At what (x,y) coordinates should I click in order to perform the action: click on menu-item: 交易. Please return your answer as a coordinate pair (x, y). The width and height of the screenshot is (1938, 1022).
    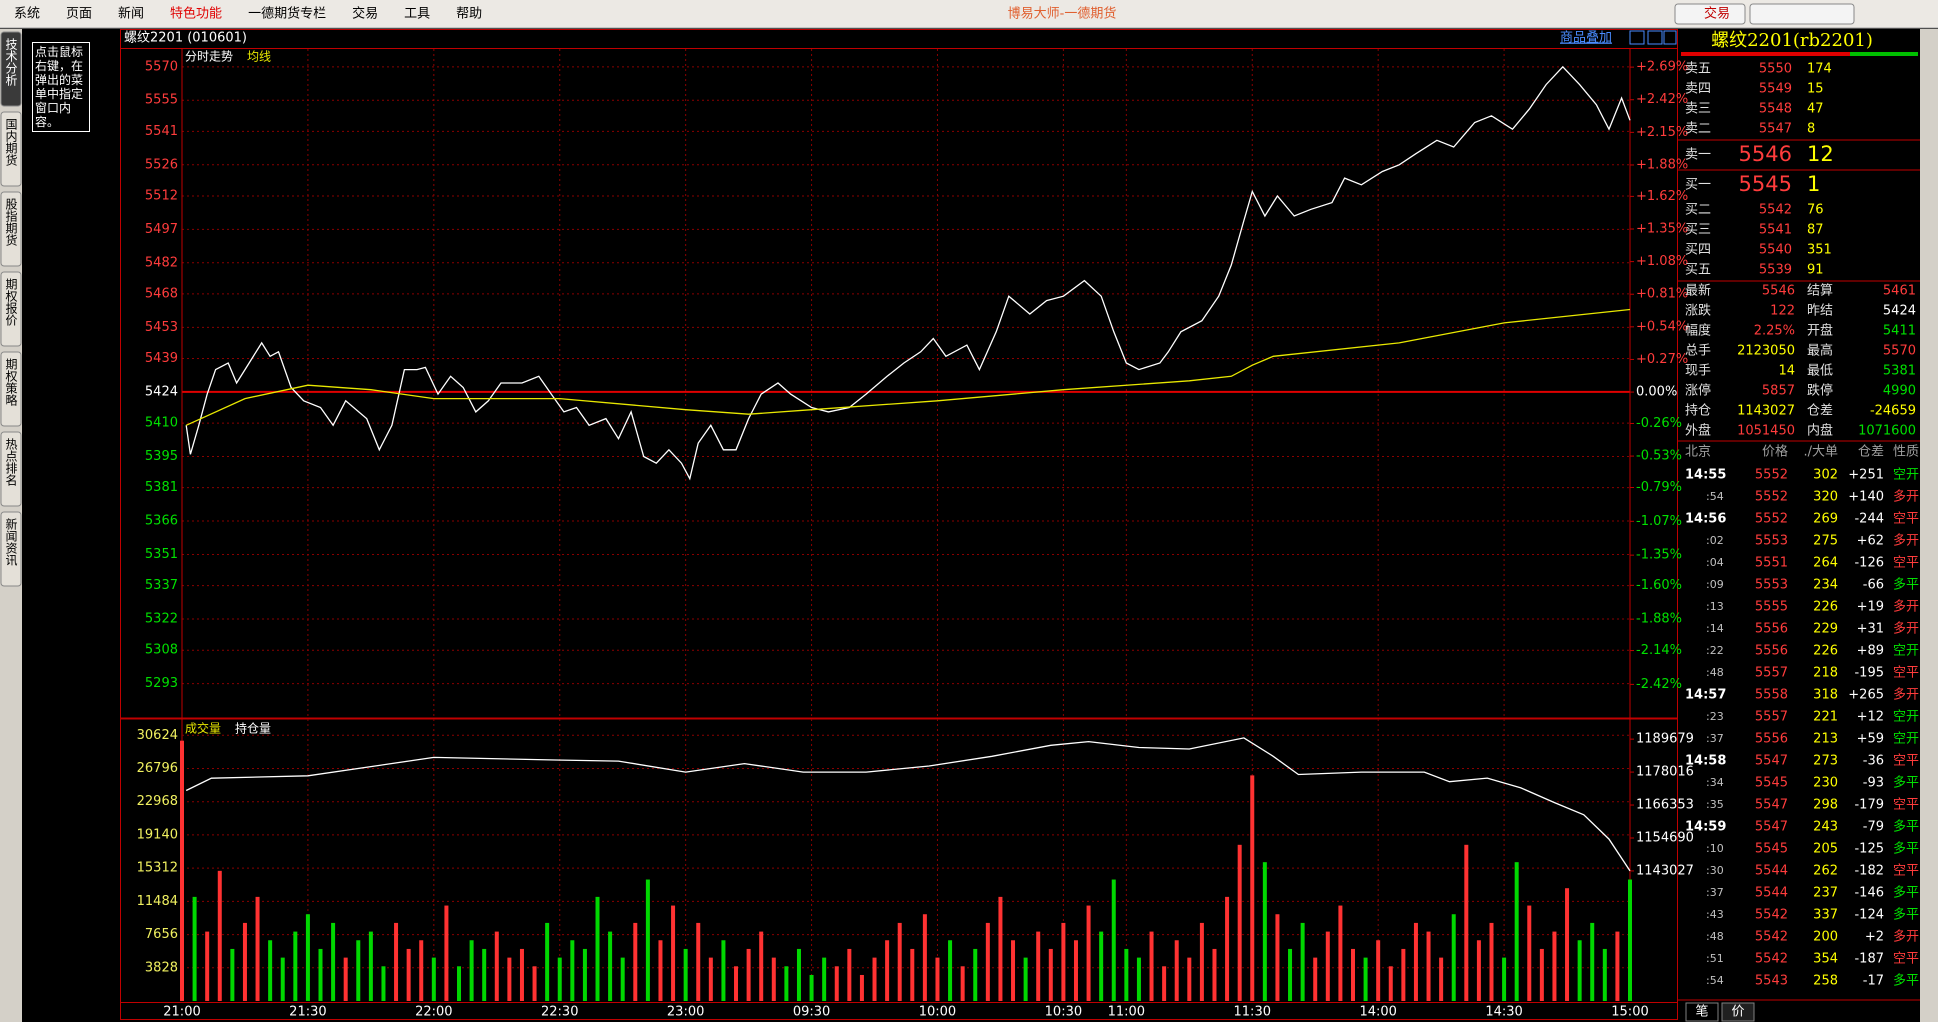
    Looking at the image, I should click on (365, 14).